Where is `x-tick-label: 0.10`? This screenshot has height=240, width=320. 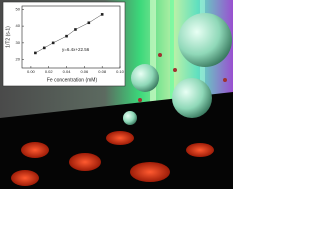
x-tick-label: 0.10 is located at coordinates (120, 71).